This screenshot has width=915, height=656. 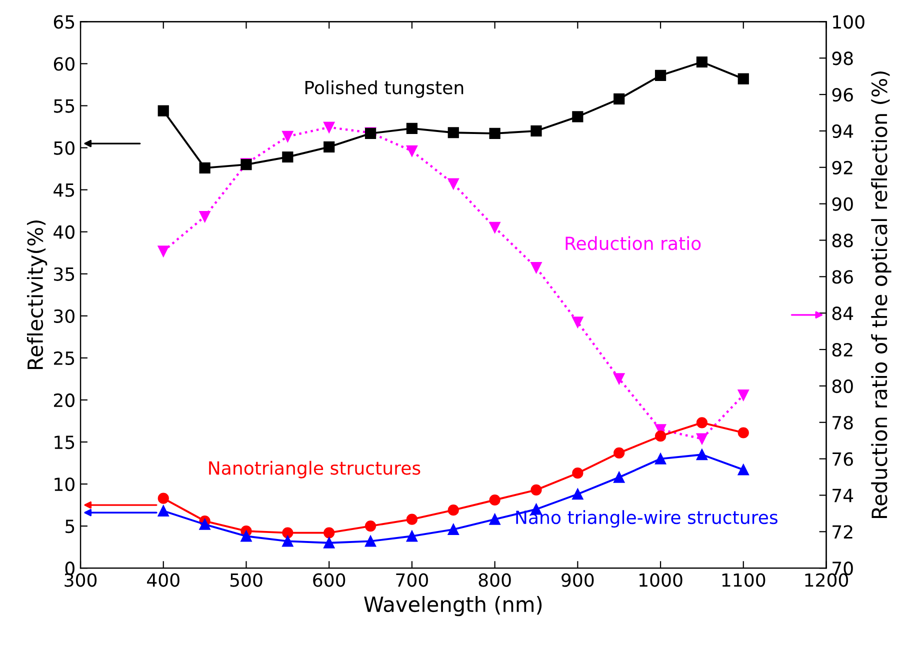 What do you see at coordinates (384, 89) in the screenshot?
I see `series-label: Polished tungsten` at bounding box center [384, 89].